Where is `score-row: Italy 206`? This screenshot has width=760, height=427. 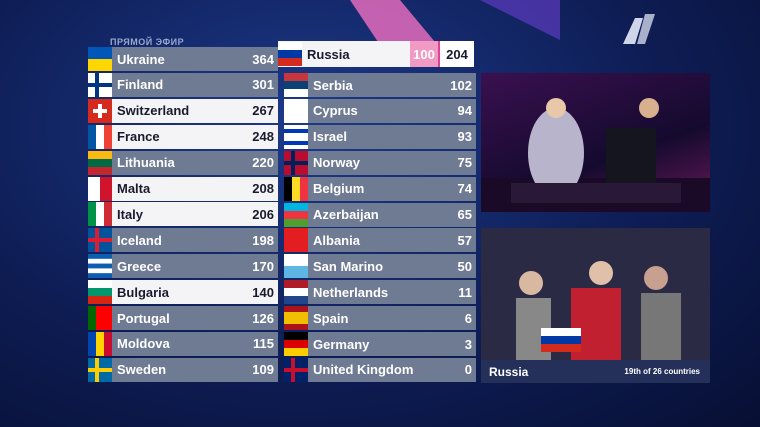
score-row: Italy 206 is located at coordinates (183, 214).